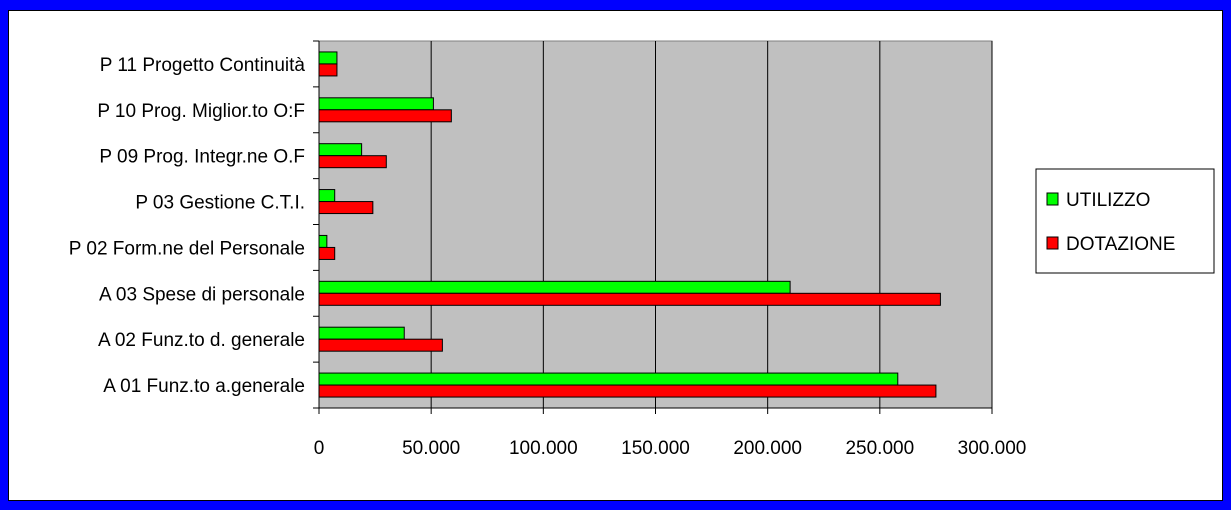  I want to click on x-tick-label: 50.000, so click(431, 448).